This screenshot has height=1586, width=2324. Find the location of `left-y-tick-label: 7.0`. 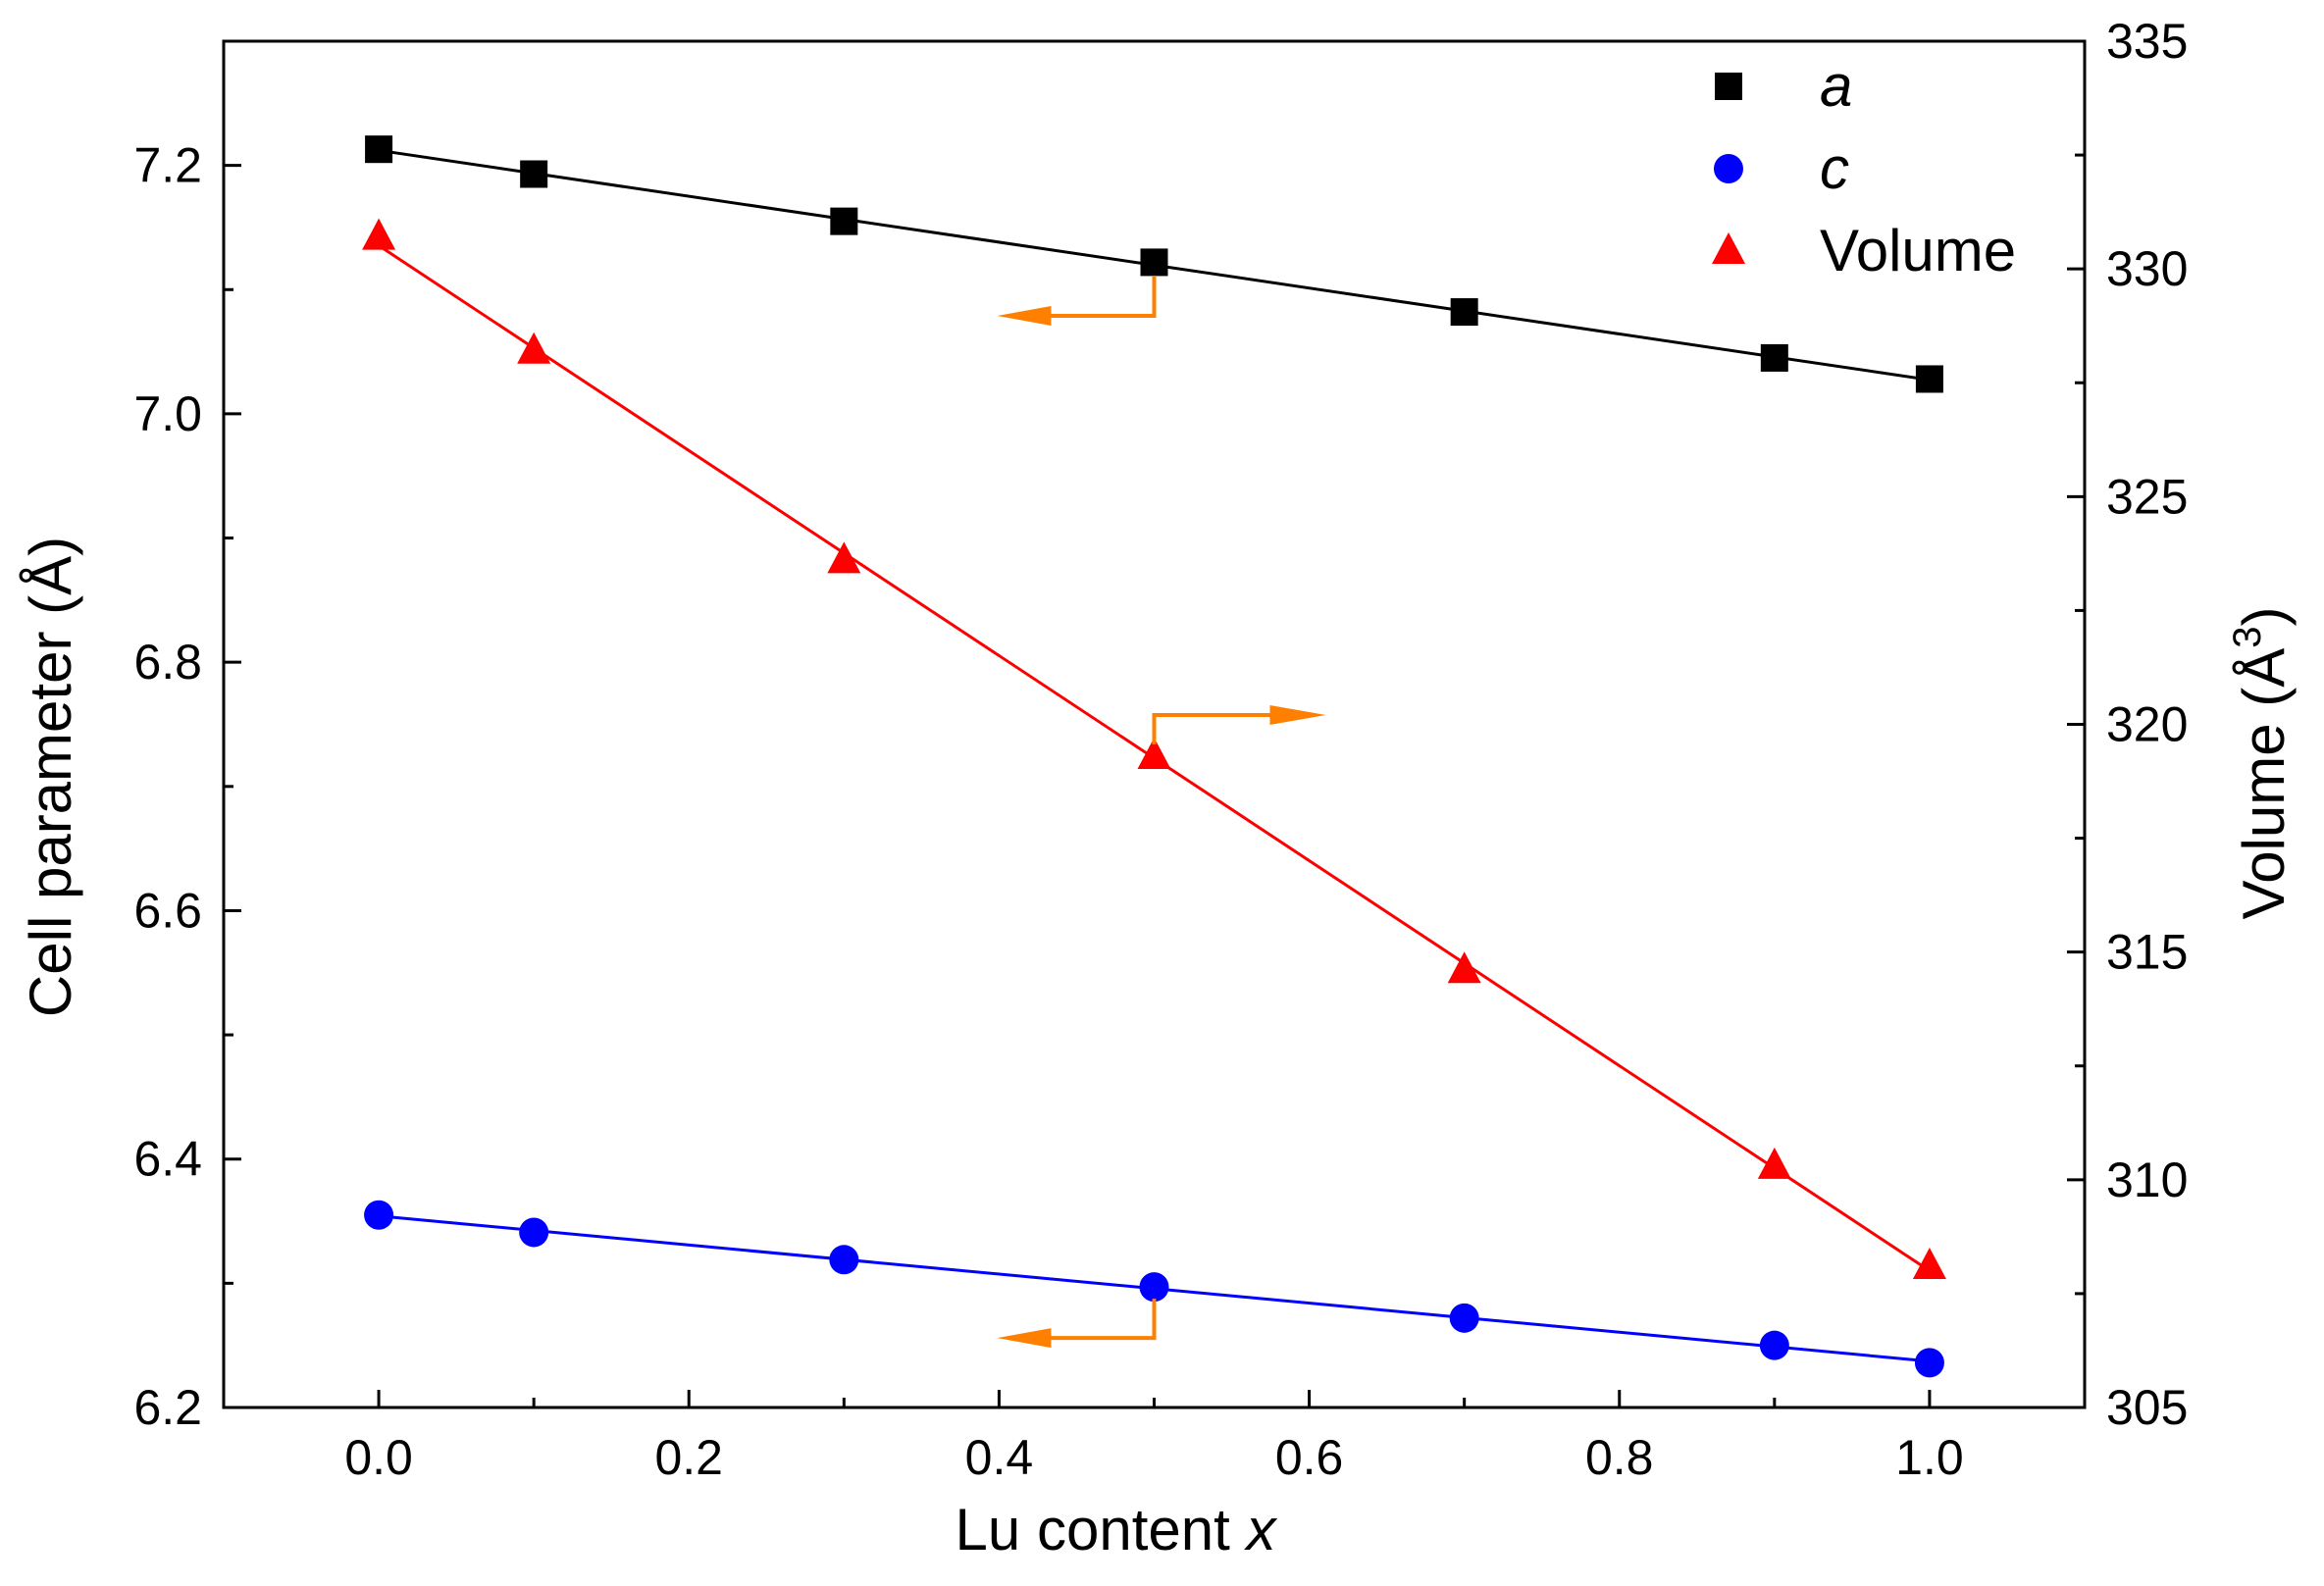

left-y-tick-label: 7.0 is located at coordinates (167, 413).